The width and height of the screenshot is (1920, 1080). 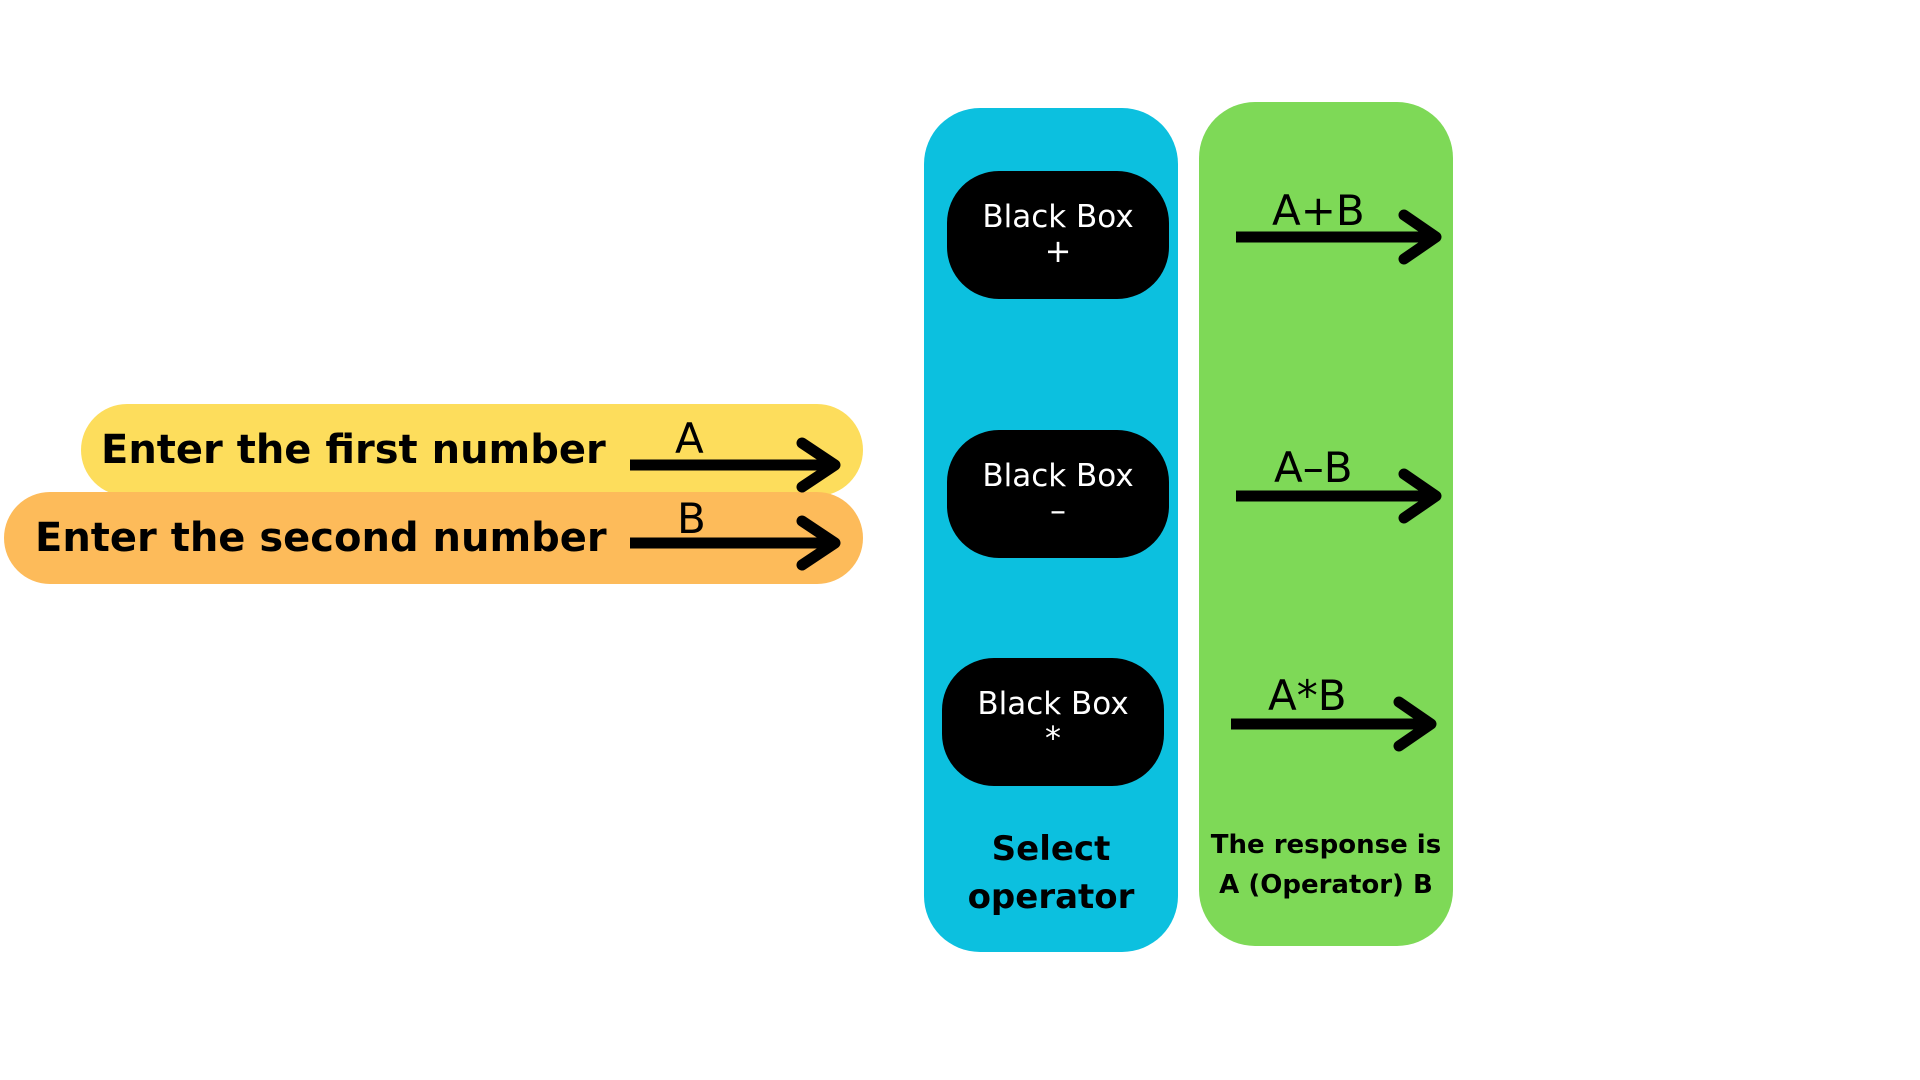 I want to click on second-number-label: Enter the second number, so click(x=321, y=538).